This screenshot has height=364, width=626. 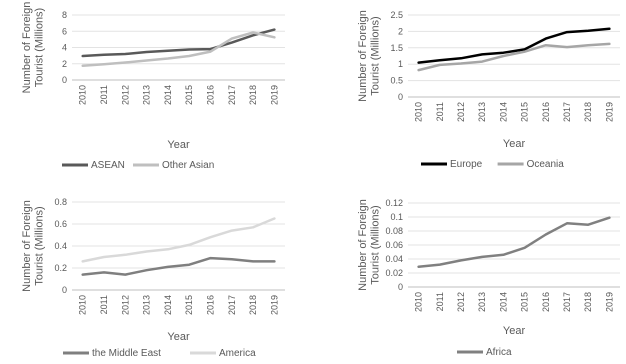 I want to click on y-tick-label: 0.02, so click(x=394, y=273).